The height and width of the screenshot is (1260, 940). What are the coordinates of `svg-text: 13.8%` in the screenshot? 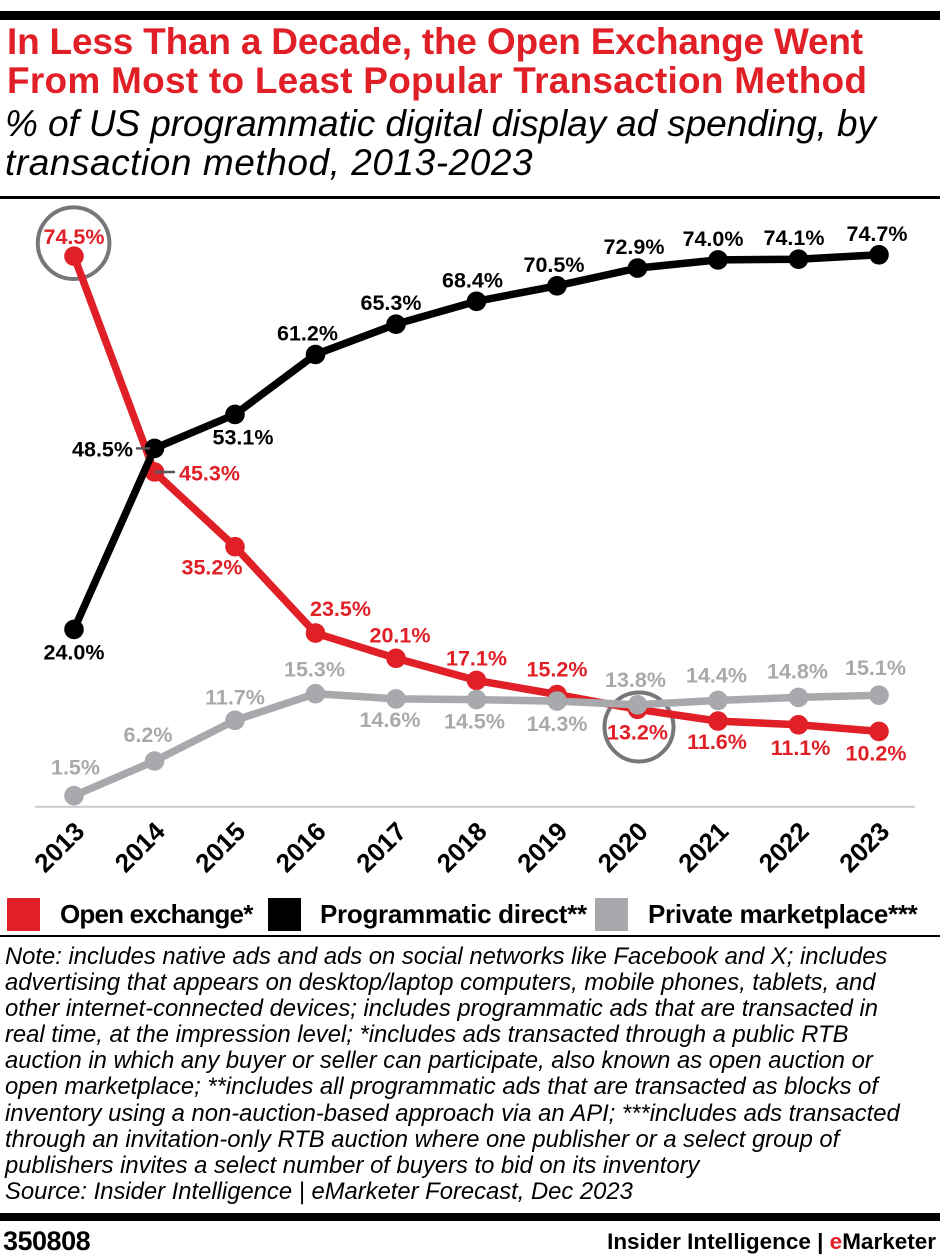 It's located at (635, 680).